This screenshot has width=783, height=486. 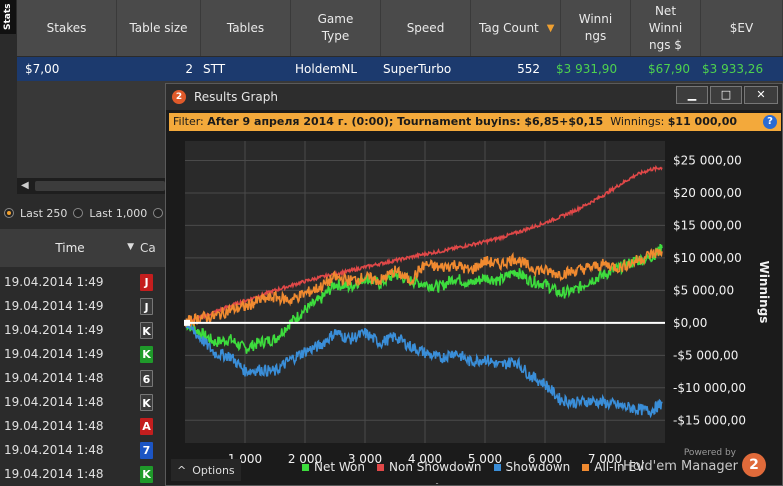 I want to click on maximize-button: □, so click(x=726, y=95).